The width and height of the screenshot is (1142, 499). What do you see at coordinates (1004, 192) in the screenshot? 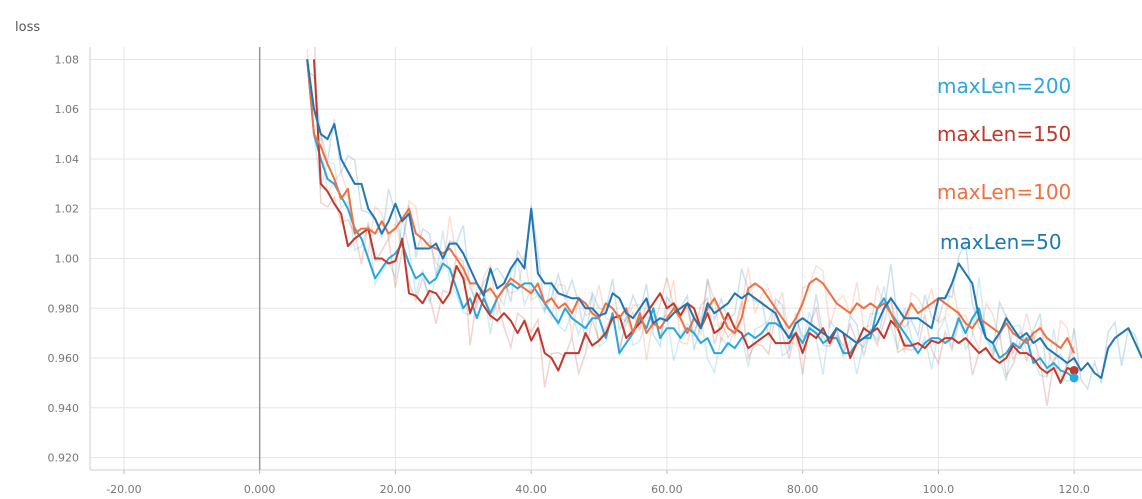
I see `legend-entry: maxLen=100` at bounding box center [1004, 192].